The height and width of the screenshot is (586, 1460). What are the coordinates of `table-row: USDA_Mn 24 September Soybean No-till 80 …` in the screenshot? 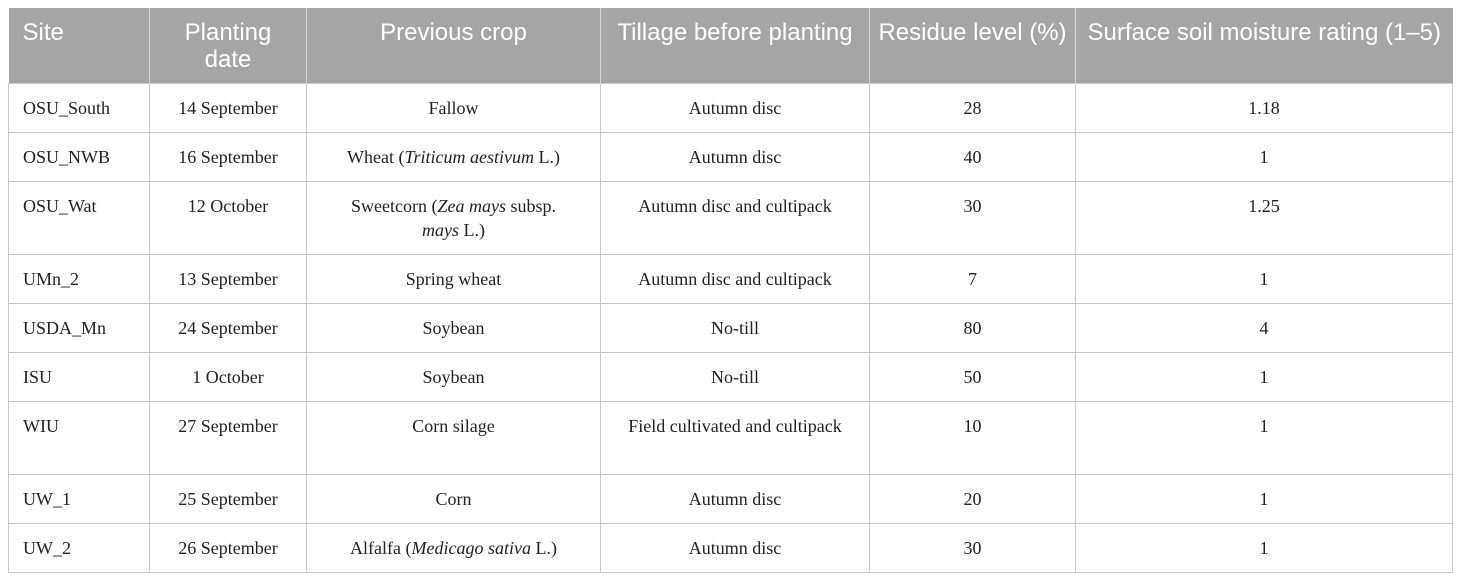 It's located at (730, 328).